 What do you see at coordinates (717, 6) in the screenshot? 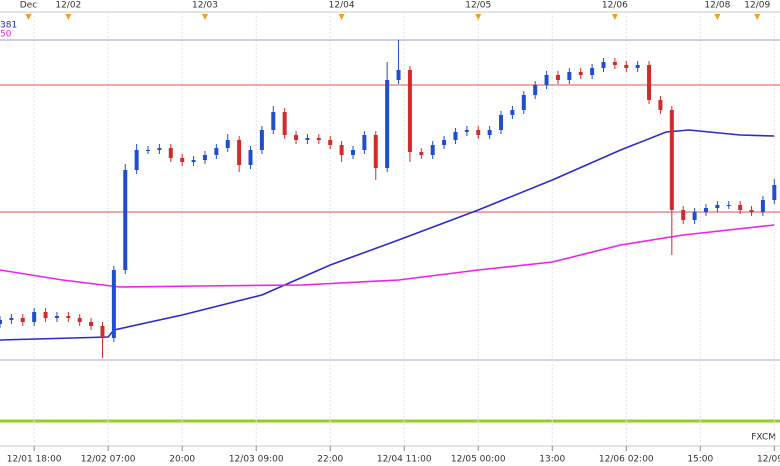
I see `event-label: 12/08` at bounding box center [717, 6].